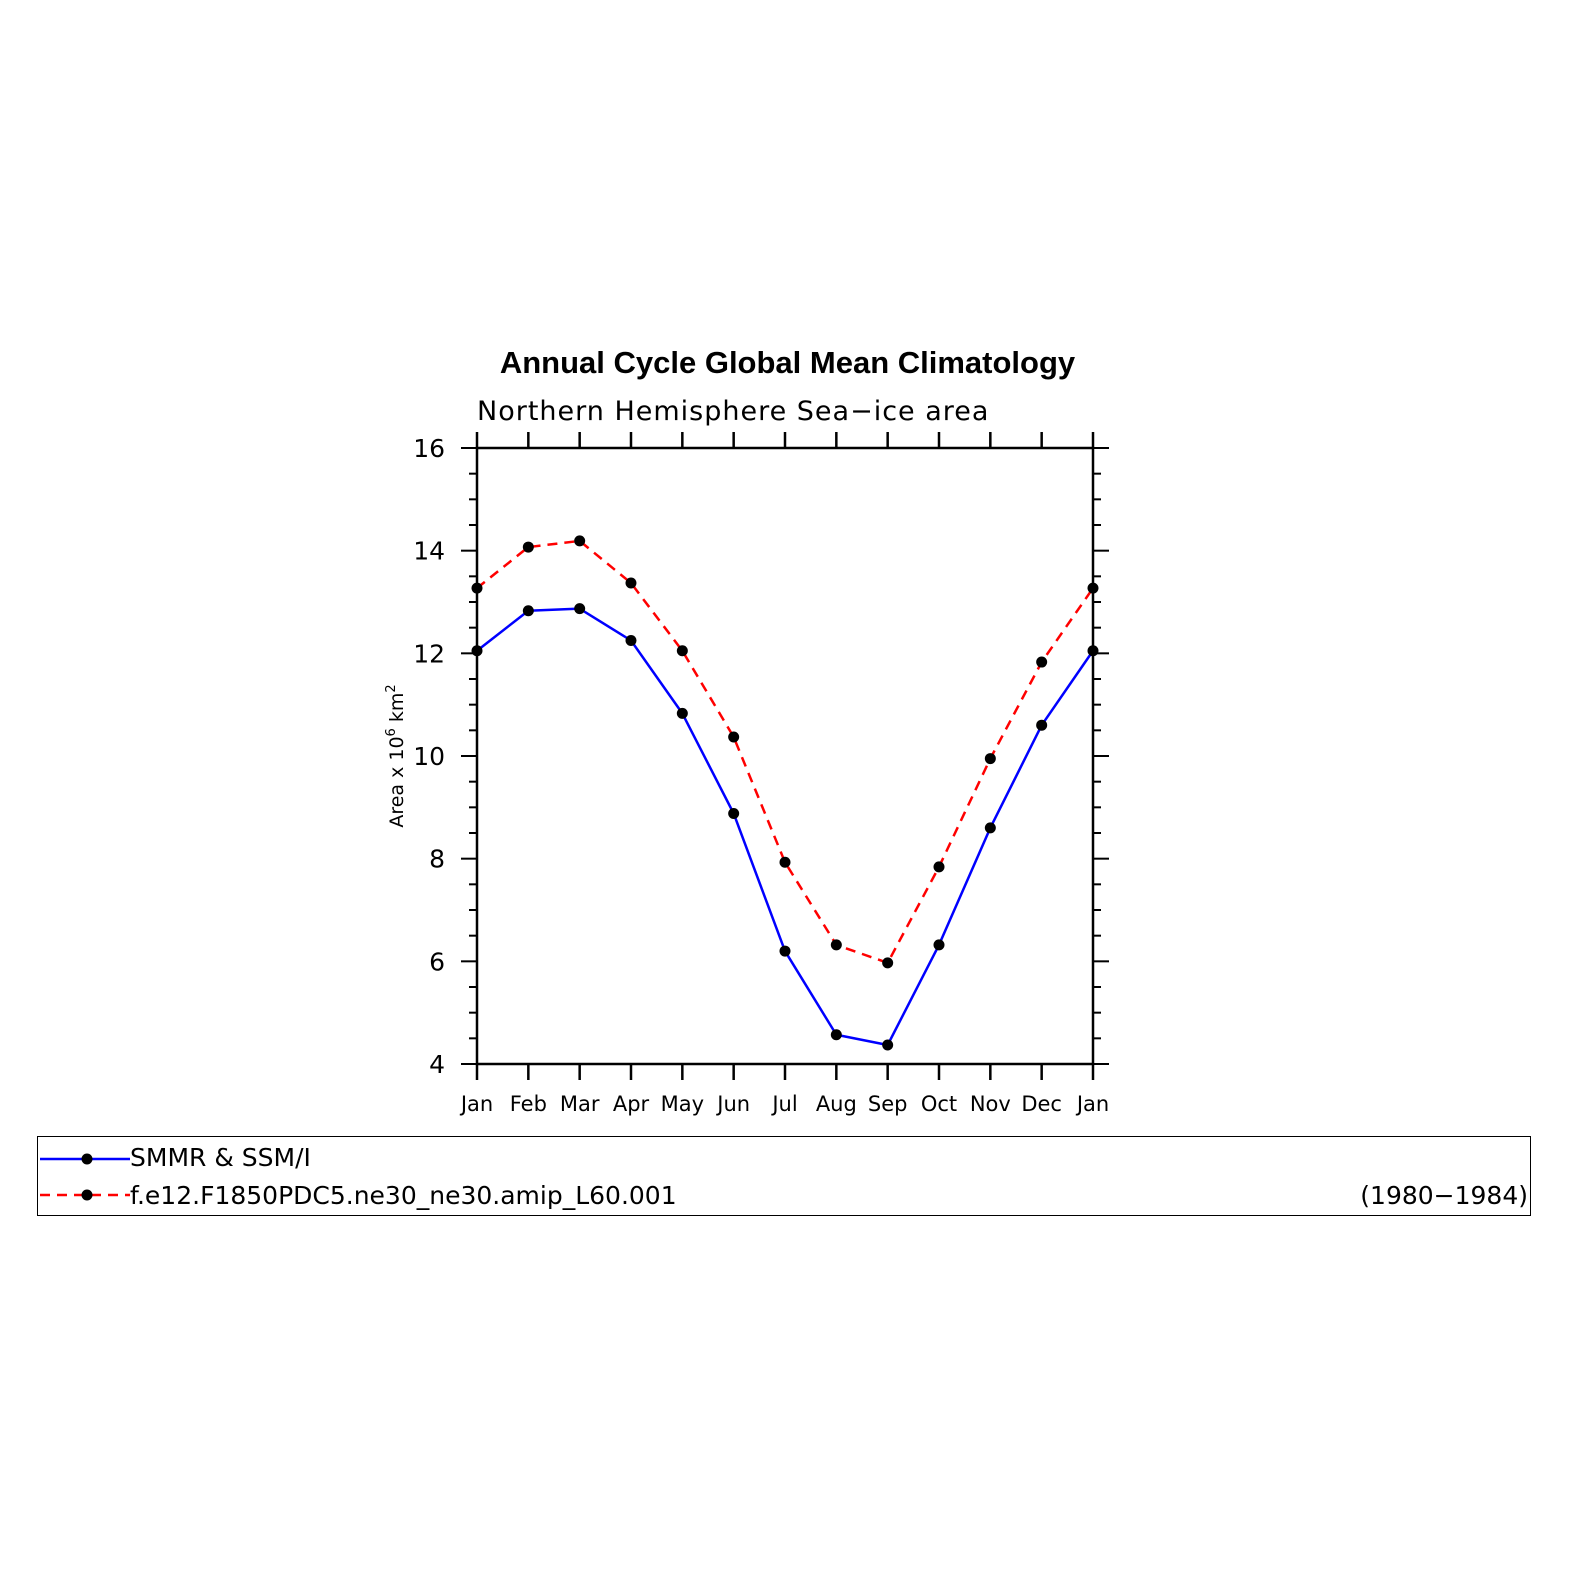  Describe the element at coordinates (836, 1104) in the screenshot. I see `x-tick-label: Aug` at that location.